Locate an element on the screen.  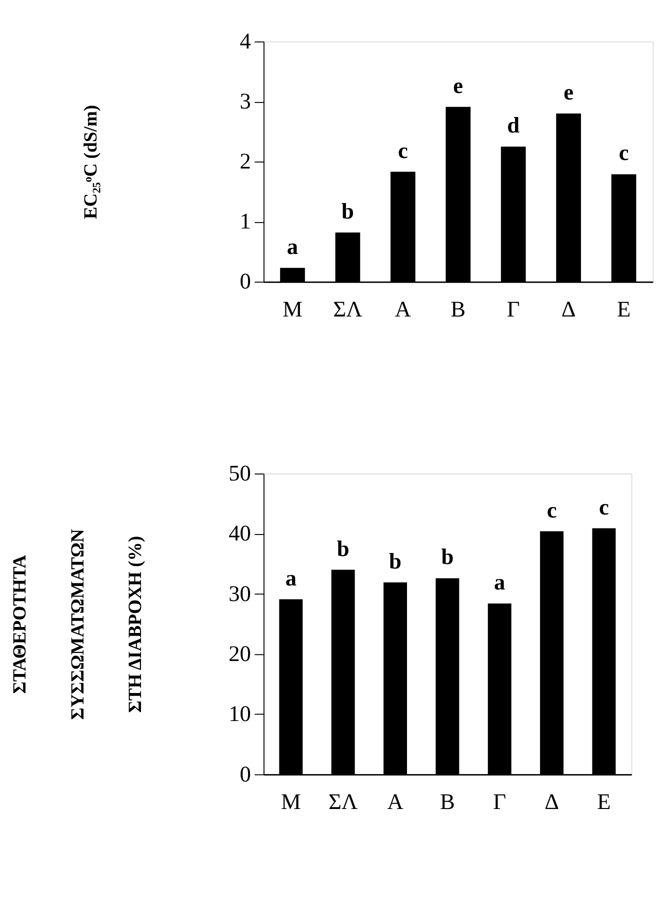
y-tick-label: 20 is located at coordinates (239, 653).